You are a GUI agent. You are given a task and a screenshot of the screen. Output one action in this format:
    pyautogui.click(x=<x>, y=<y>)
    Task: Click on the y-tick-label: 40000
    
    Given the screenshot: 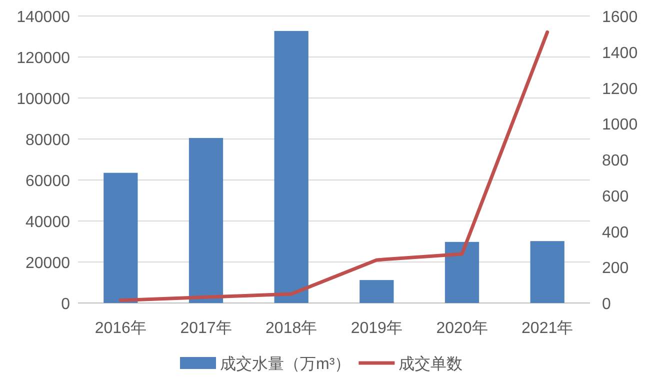 What is the action you would take?
    pyautogui.click(x=48, y=222)
    